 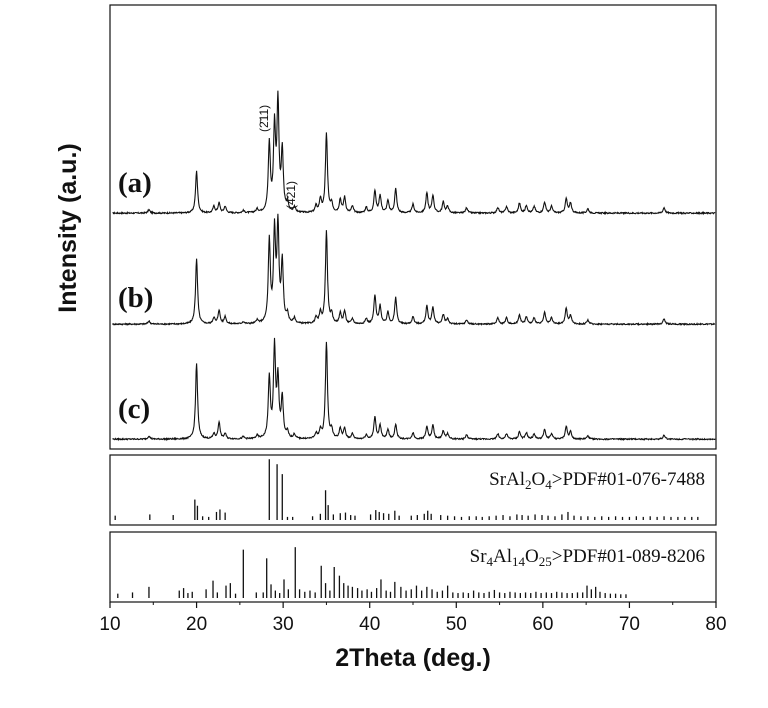 What do you see at coordinates (134, 409) in the screenshot?
I see `series-label-c: (c)` at bounding box center [134, 409].